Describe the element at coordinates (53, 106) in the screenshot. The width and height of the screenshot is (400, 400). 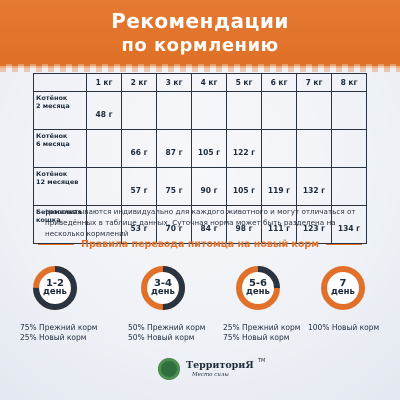
I see `row-label-line2: 2 месяца` at that location.